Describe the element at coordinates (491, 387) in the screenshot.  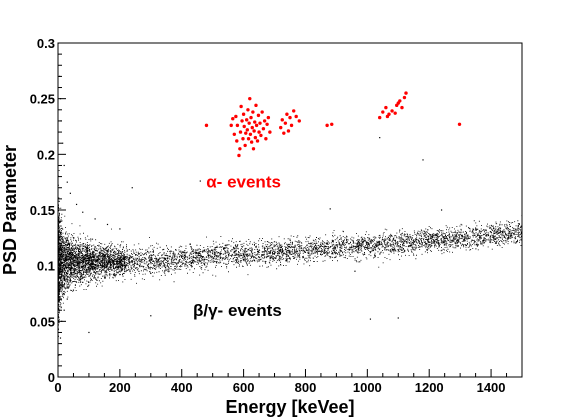
I see `x-tick-label-1400: 1400` at that location.